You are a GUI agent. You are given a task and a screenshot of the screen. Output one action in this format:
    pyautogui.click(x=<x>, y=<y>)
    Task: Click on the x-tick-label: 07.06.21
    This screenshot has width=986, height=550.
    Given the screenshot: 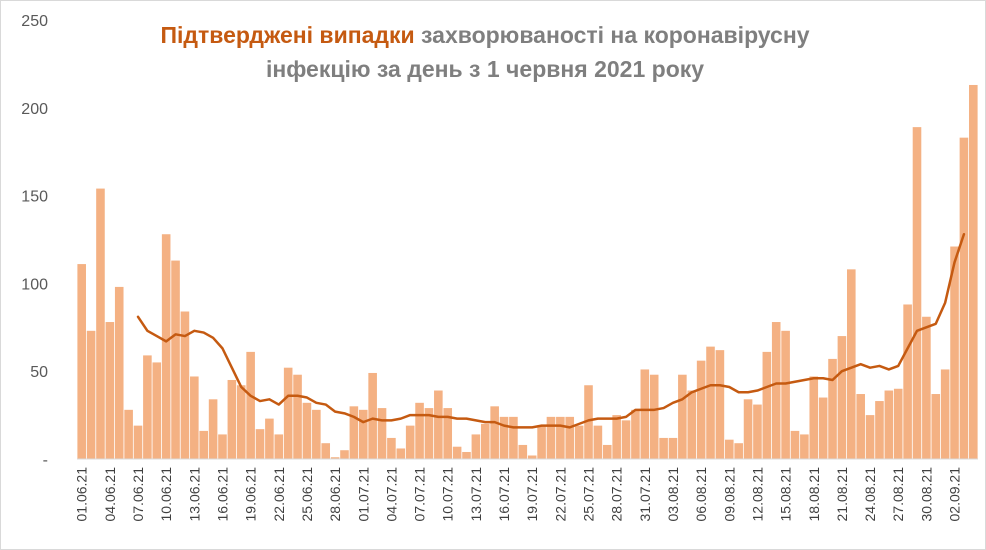 What is the action you would take?
    pyautogui.click(x=138, y=494)
    